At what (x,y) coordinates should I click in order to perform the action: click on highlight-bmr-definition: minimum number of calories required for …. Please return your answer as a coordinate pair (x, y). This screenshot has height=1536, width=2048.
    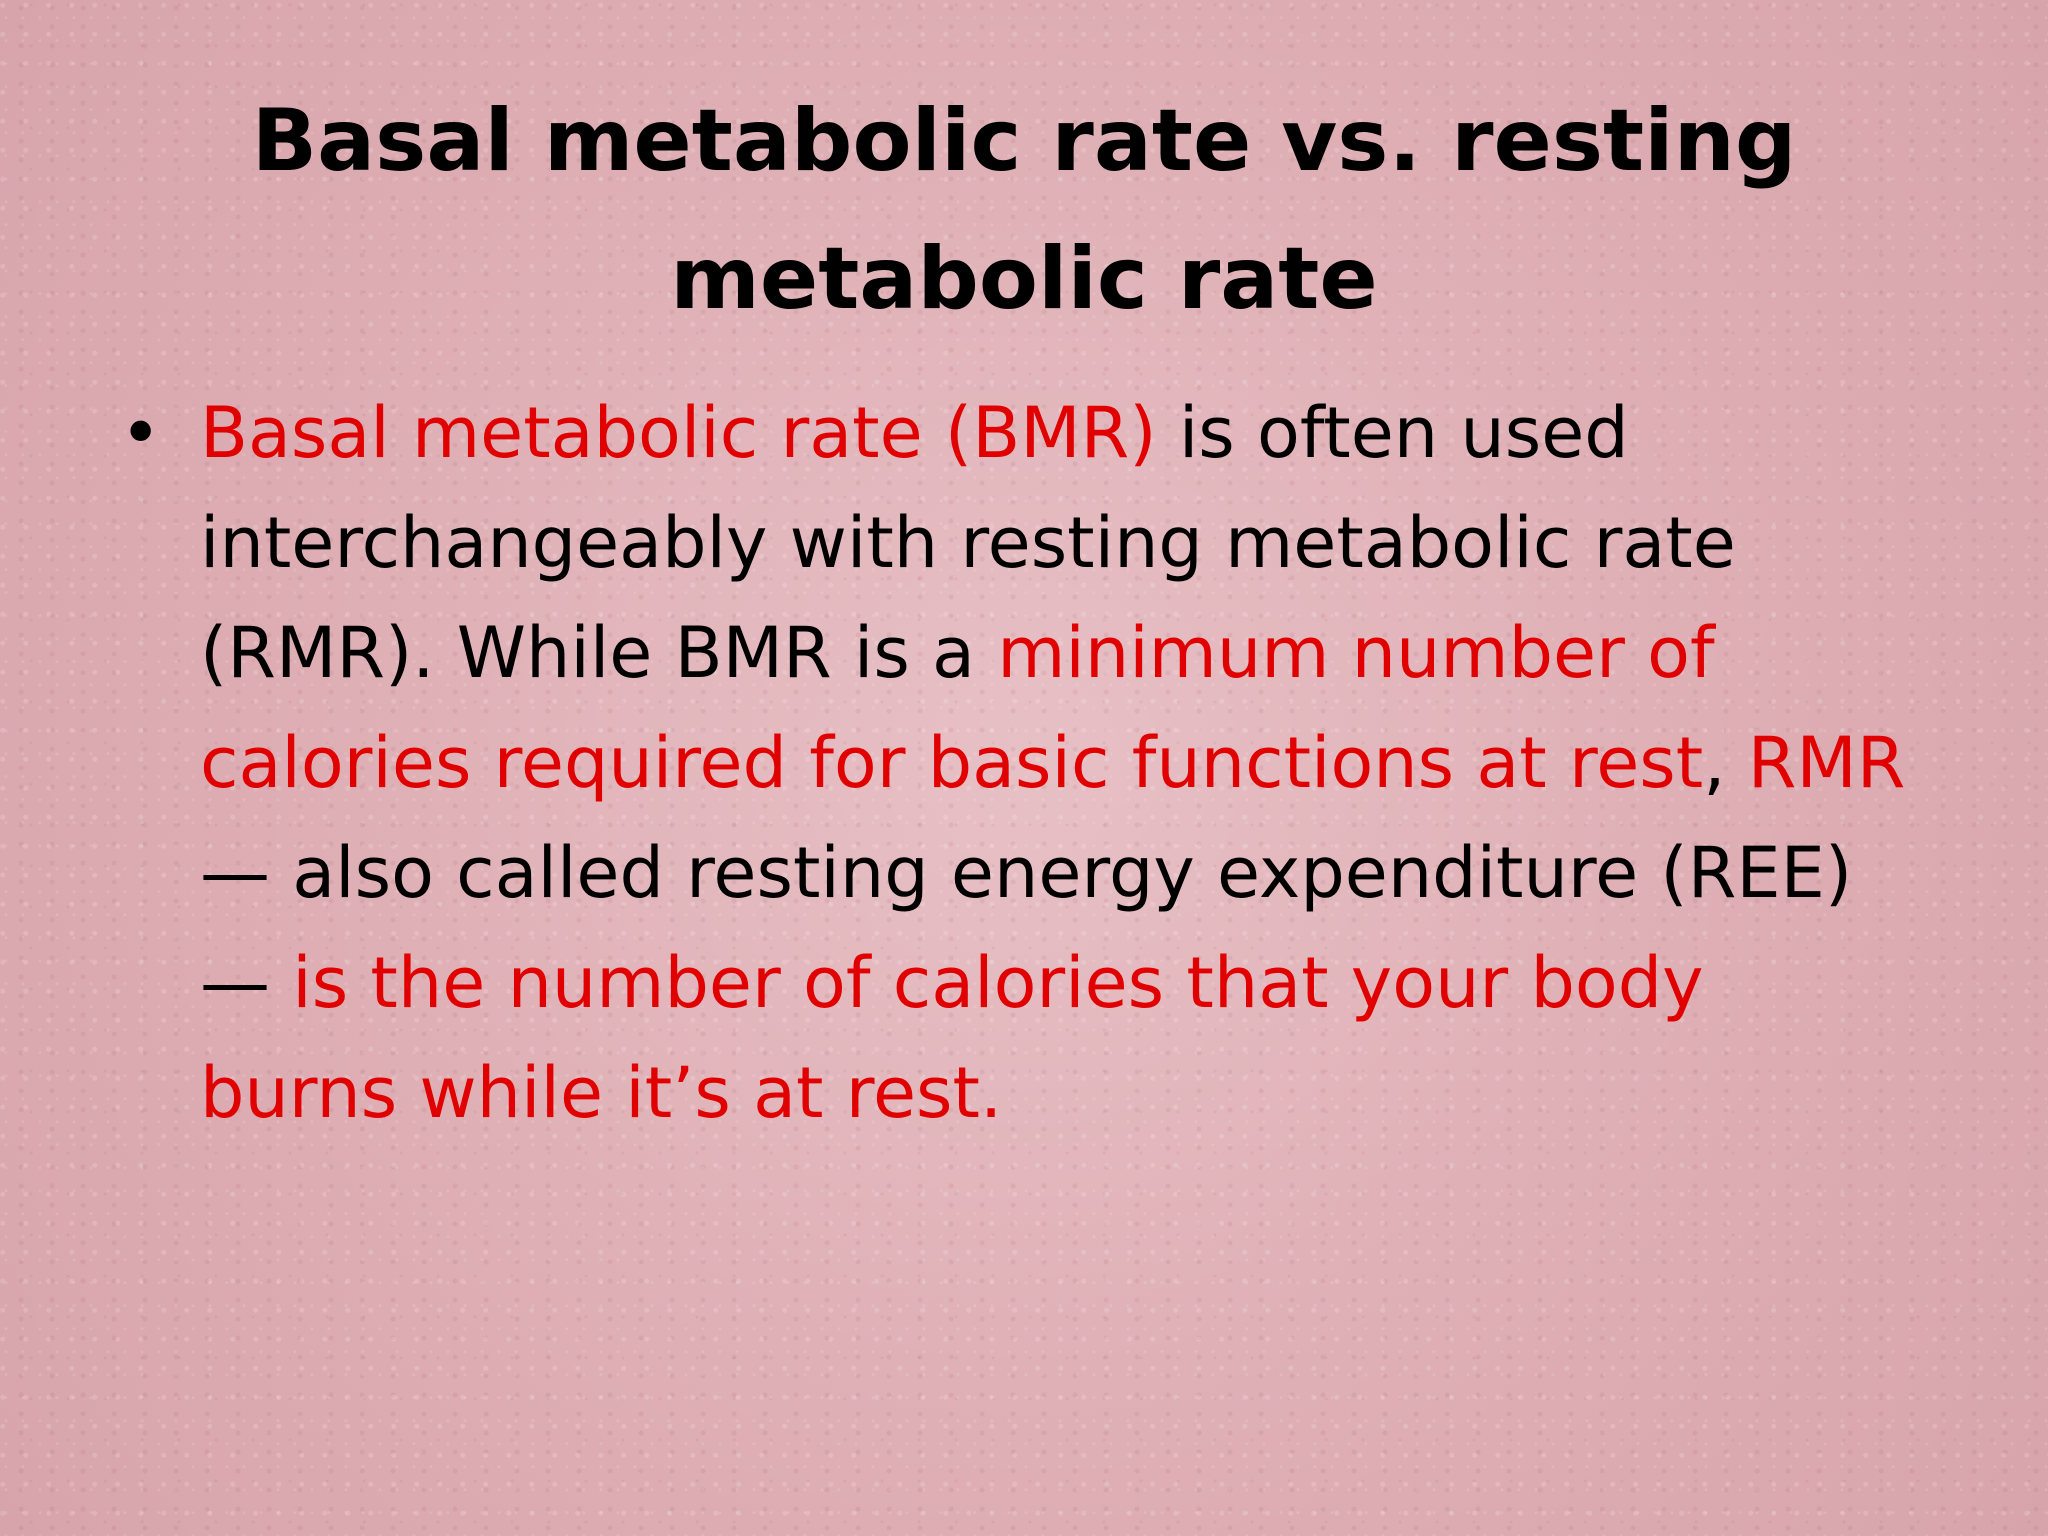
    Looking at the image, I should click on (957, 708).